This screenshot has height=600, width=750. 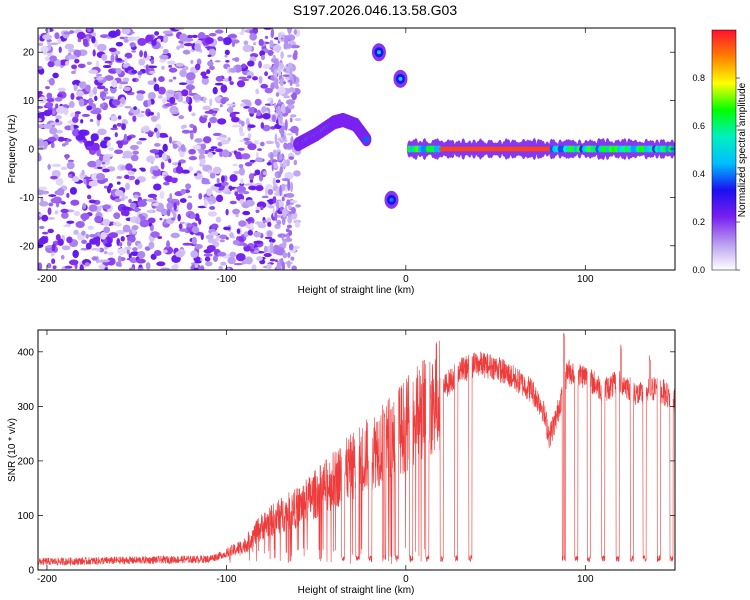 I want to click on heatmap-y-tick-label: 20, so click(x=29, y=53).